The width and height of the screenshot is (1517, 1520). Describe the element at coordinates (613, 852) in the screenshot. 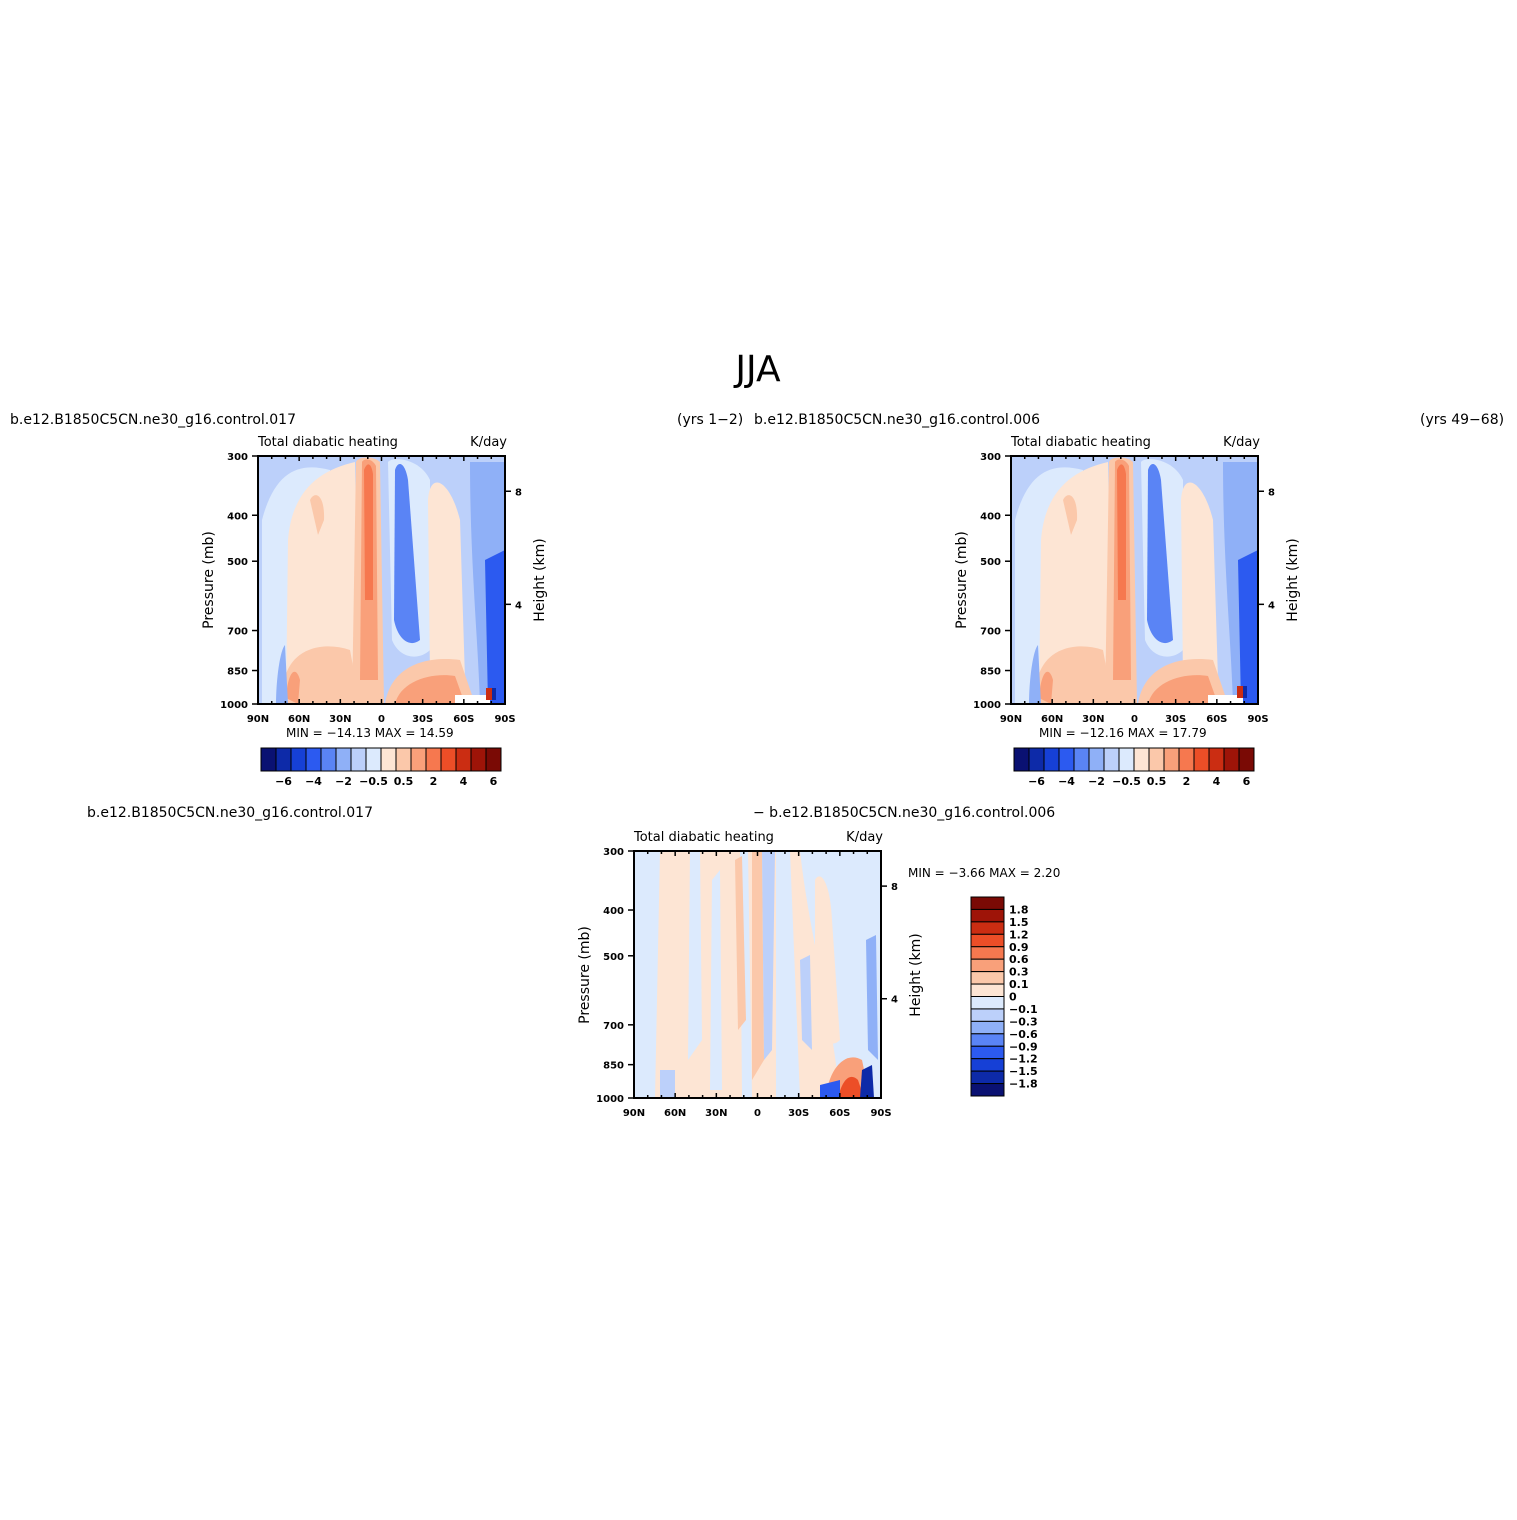

I see `y-tick-label: 300` at that location.